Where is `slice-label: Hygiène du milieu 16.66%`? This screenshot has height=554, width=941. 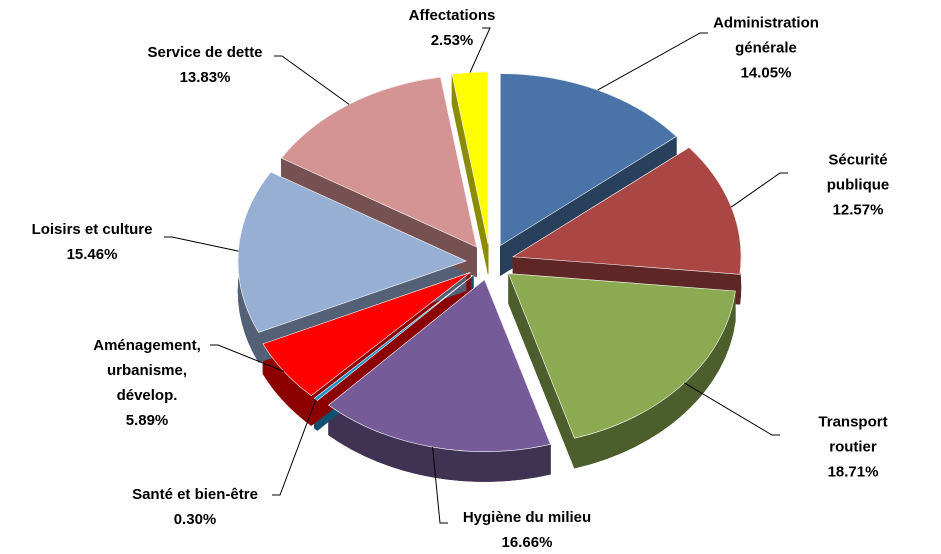
slice-label: Hygiène du milieu 16.66% is located at coordinates (527, 529).